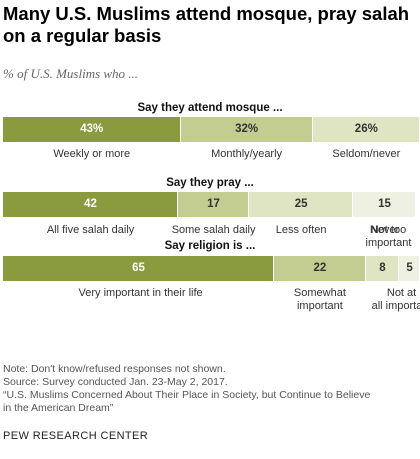 Image resolution: width=420 pixels, height=459 pixels. Describe the element at coordinates (92, 154) in the screenshot. I see `category-label: Weekly or more` at that location.